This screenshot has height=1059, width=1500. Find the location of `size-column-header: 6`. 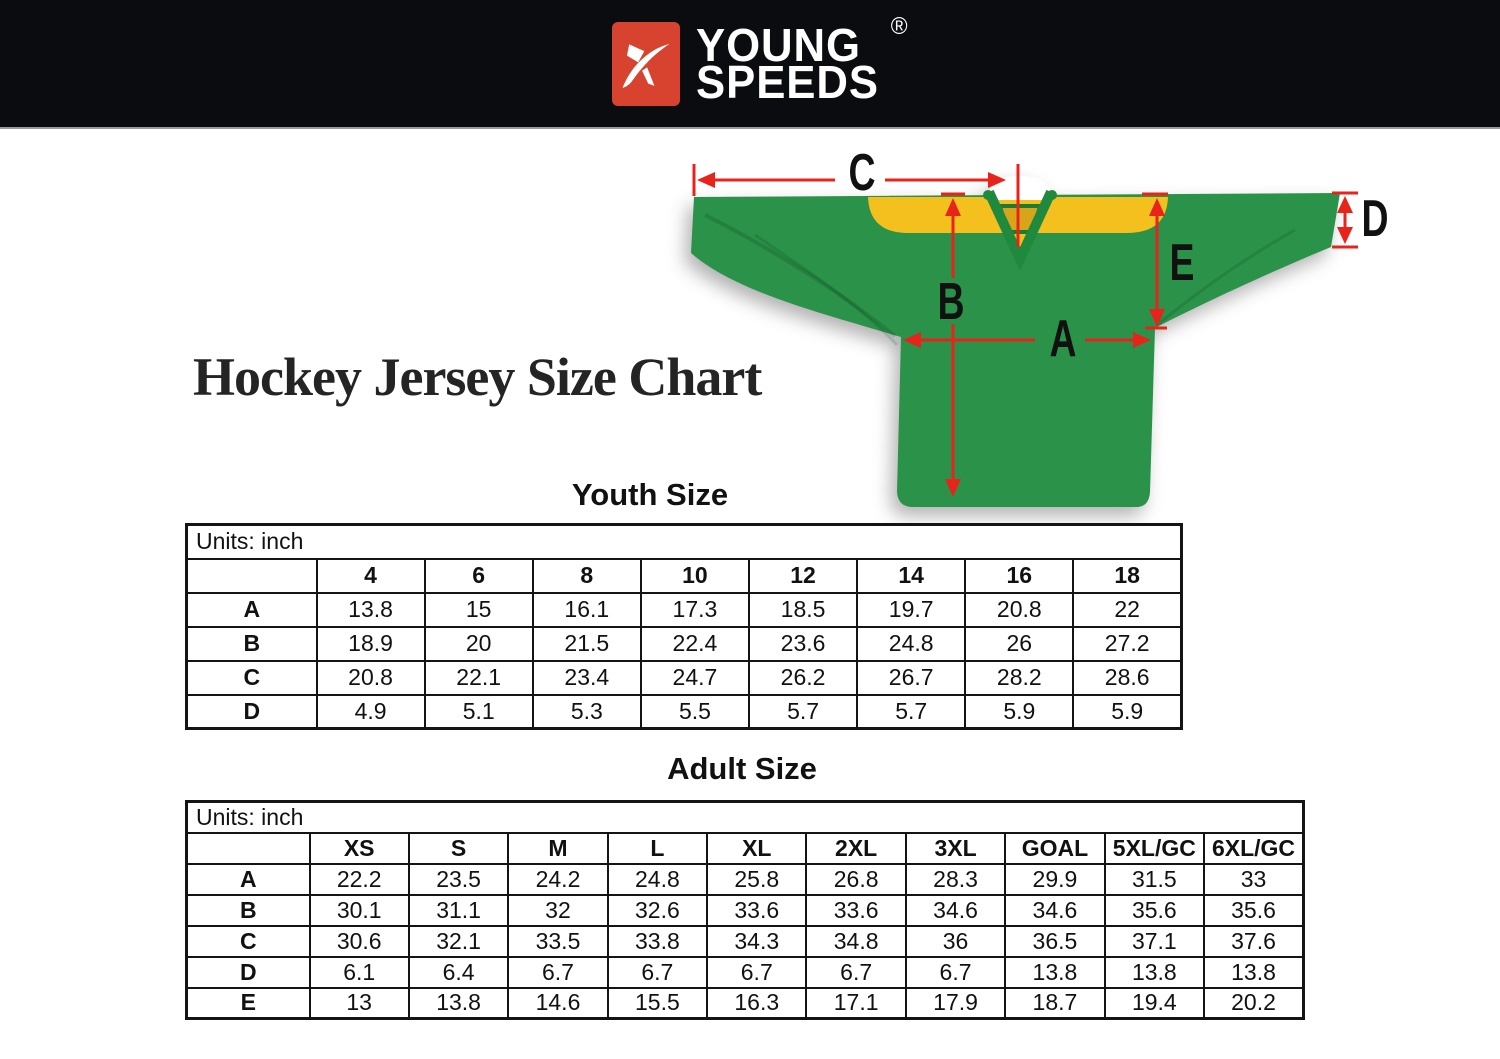

size-column-header: 6 is located at coordinates (478, 575).